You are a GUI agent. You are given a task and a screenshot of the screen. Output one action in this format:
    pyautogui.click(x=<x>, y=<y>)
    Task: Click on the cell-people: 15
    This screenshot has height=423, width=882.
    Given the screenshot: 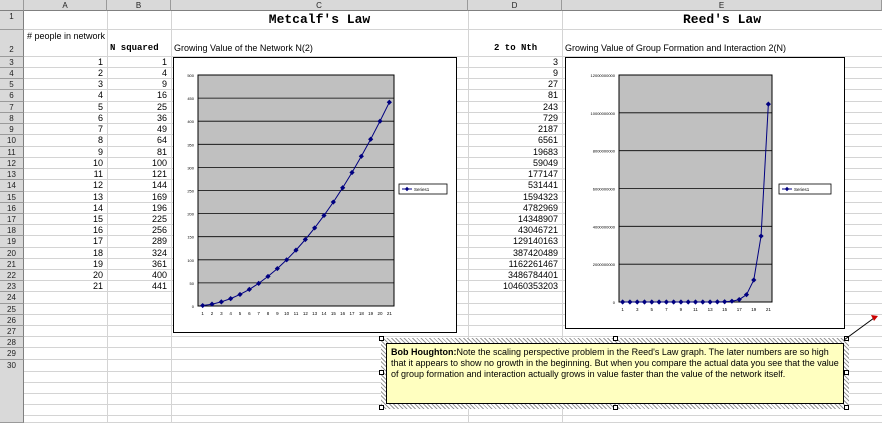 What is the action you would take?
    pyautogui.click(x=97, y=219)
    